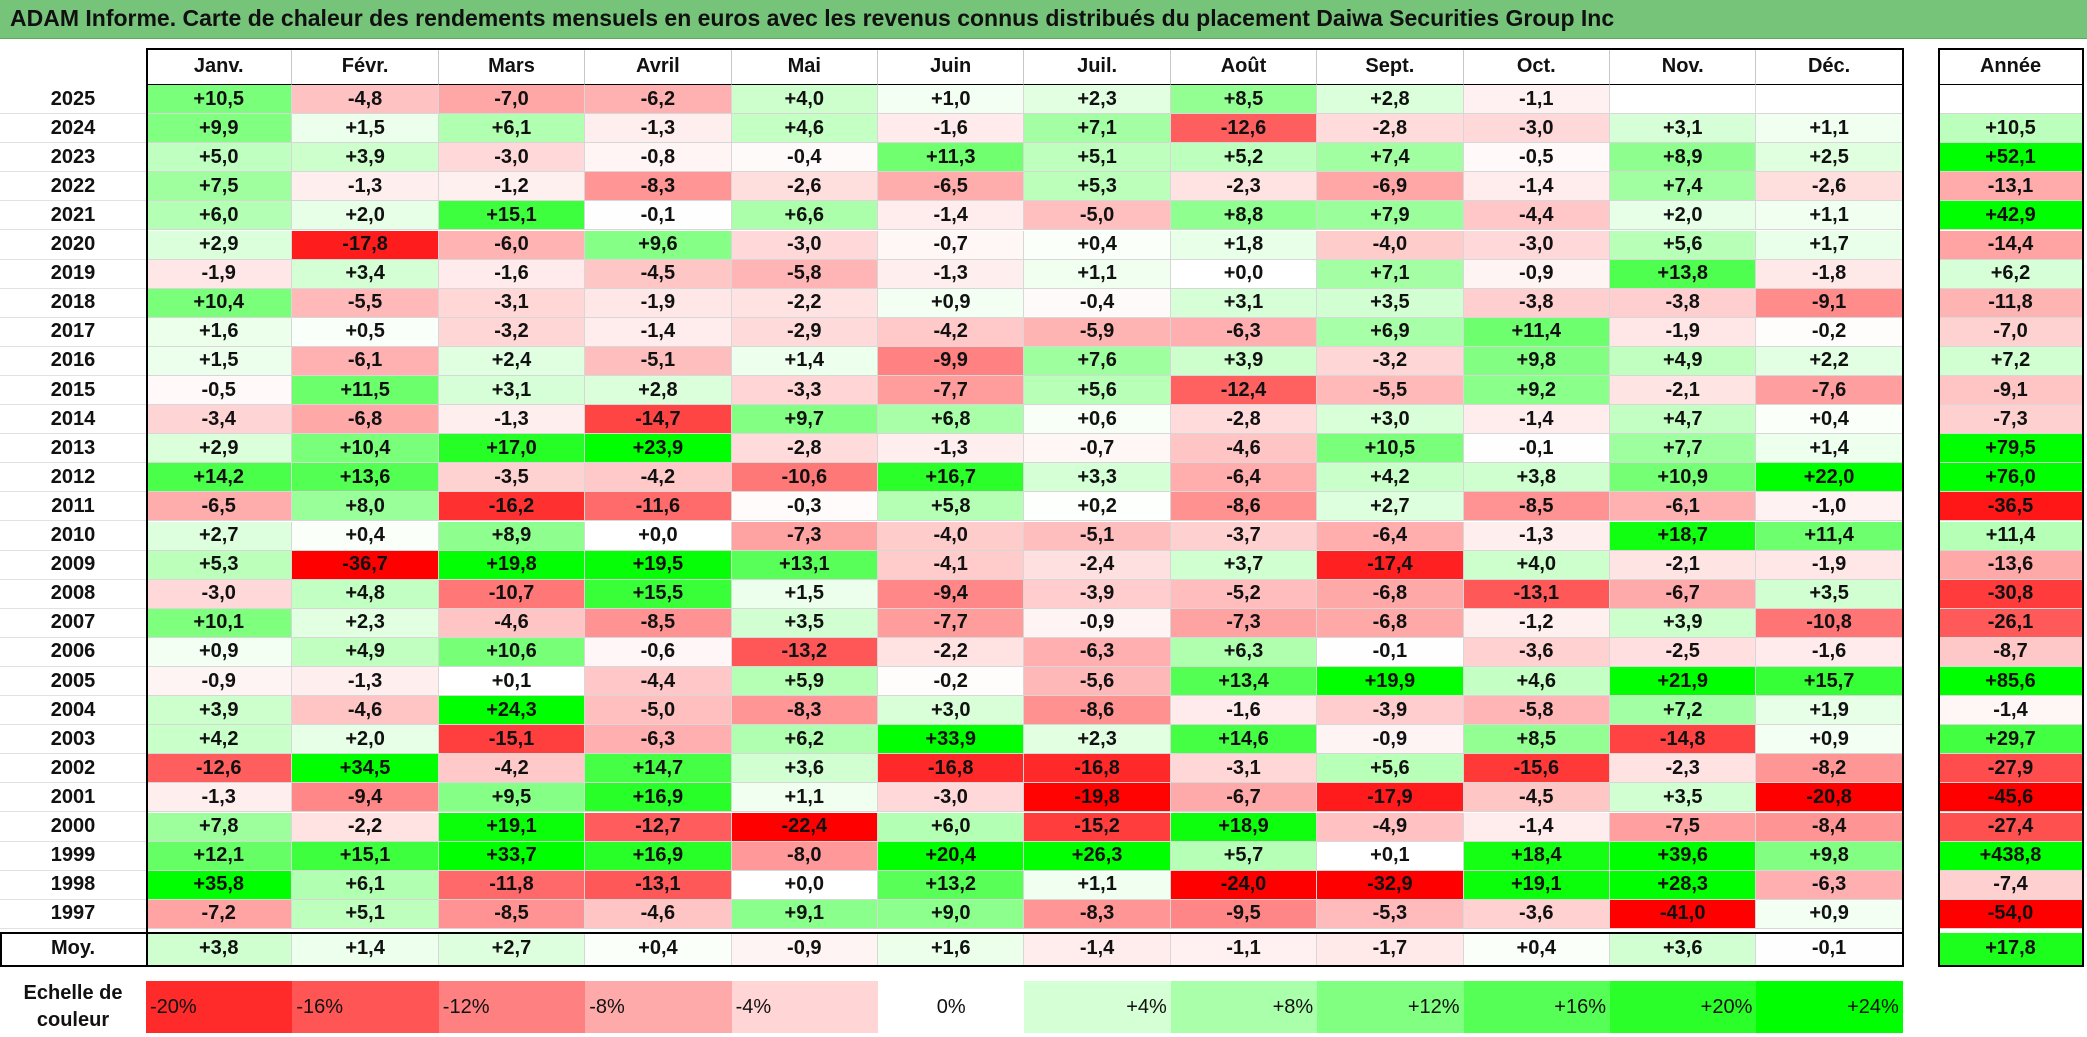  Describe the element at coordinates (219, 740) in the screenshot. I see `heatmap-cell: +4,2` at that location.